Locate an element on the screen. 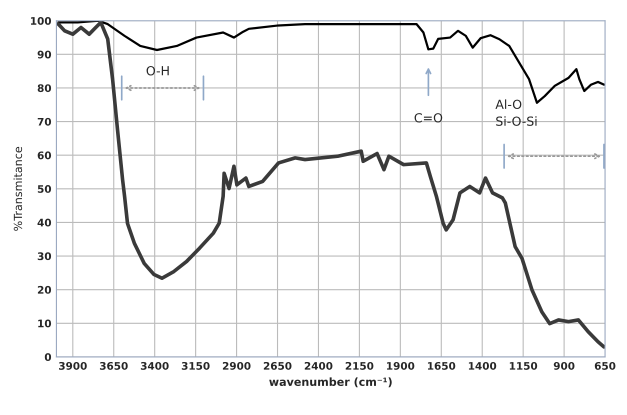  x-tick-label: 1900 is located at coordinates (400, 366).